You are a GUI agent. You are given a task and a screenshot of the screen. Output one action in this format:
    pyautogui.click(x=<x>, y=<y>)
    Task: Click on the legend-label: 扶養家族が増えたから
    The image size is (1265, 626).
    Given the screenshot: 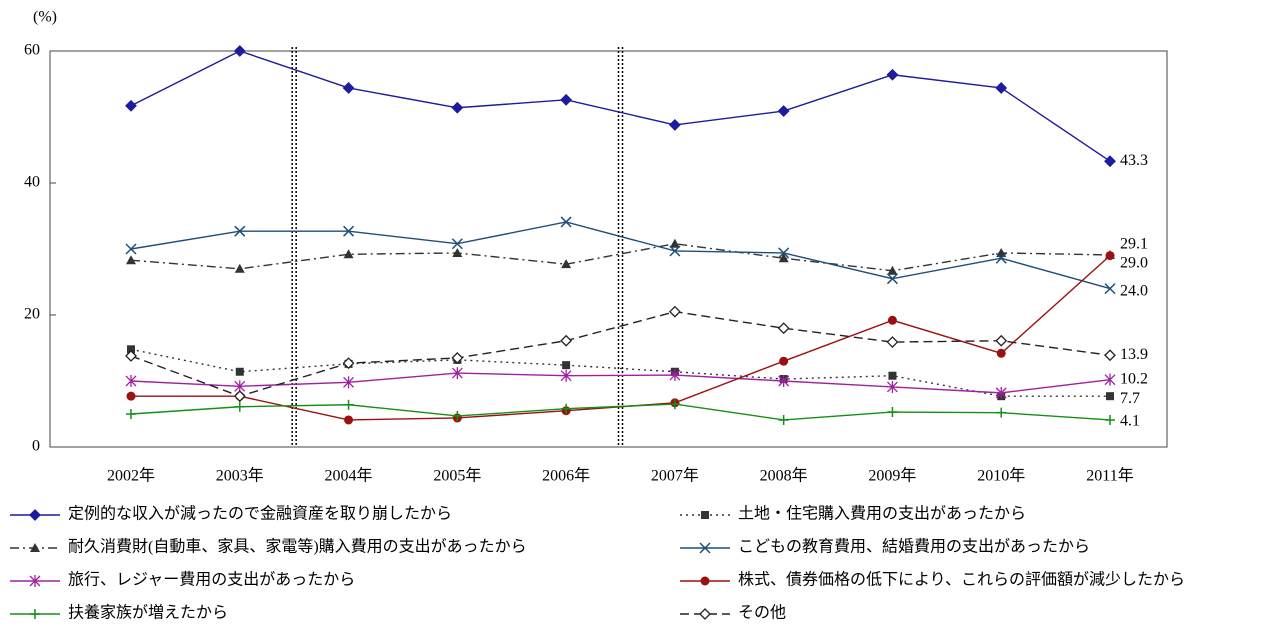 What is the action you would take?
    pyautogui.click(x=148, y=613)
    